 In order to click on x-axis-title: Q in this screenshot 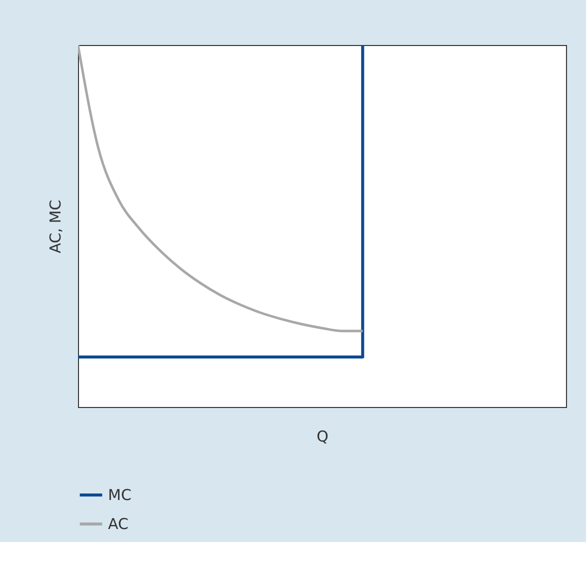, I will do `click(322, 437)`.